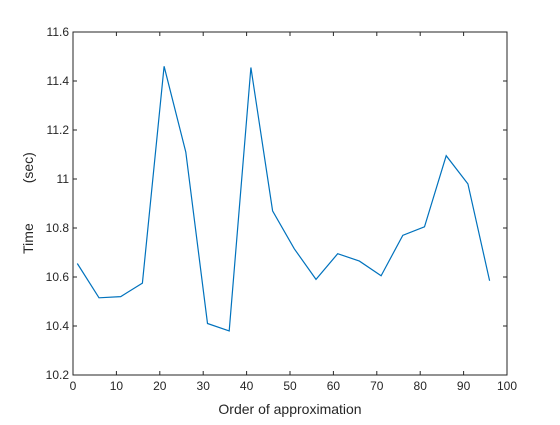 The height and width of the screenshot is (425, 560). Describe the element at coordinates (58, 130) in the screenshot. I see `y-tick-label: 11.2` at that location.